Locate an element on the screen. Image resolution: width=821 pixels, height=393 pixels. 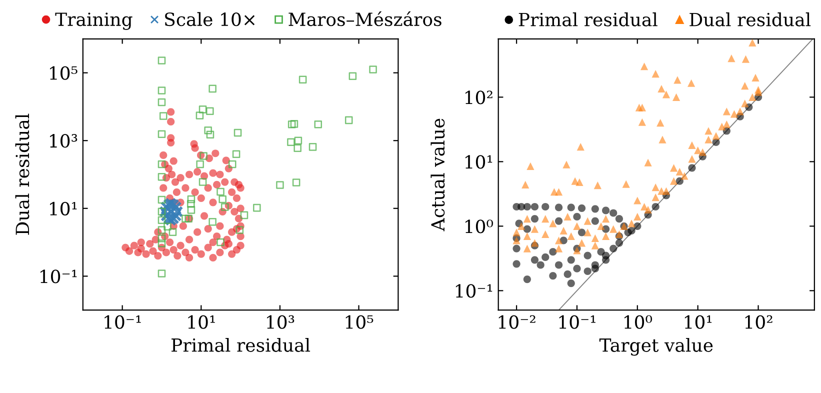
y-tick-label: 10⁵ is located at coordinates (64, 73).